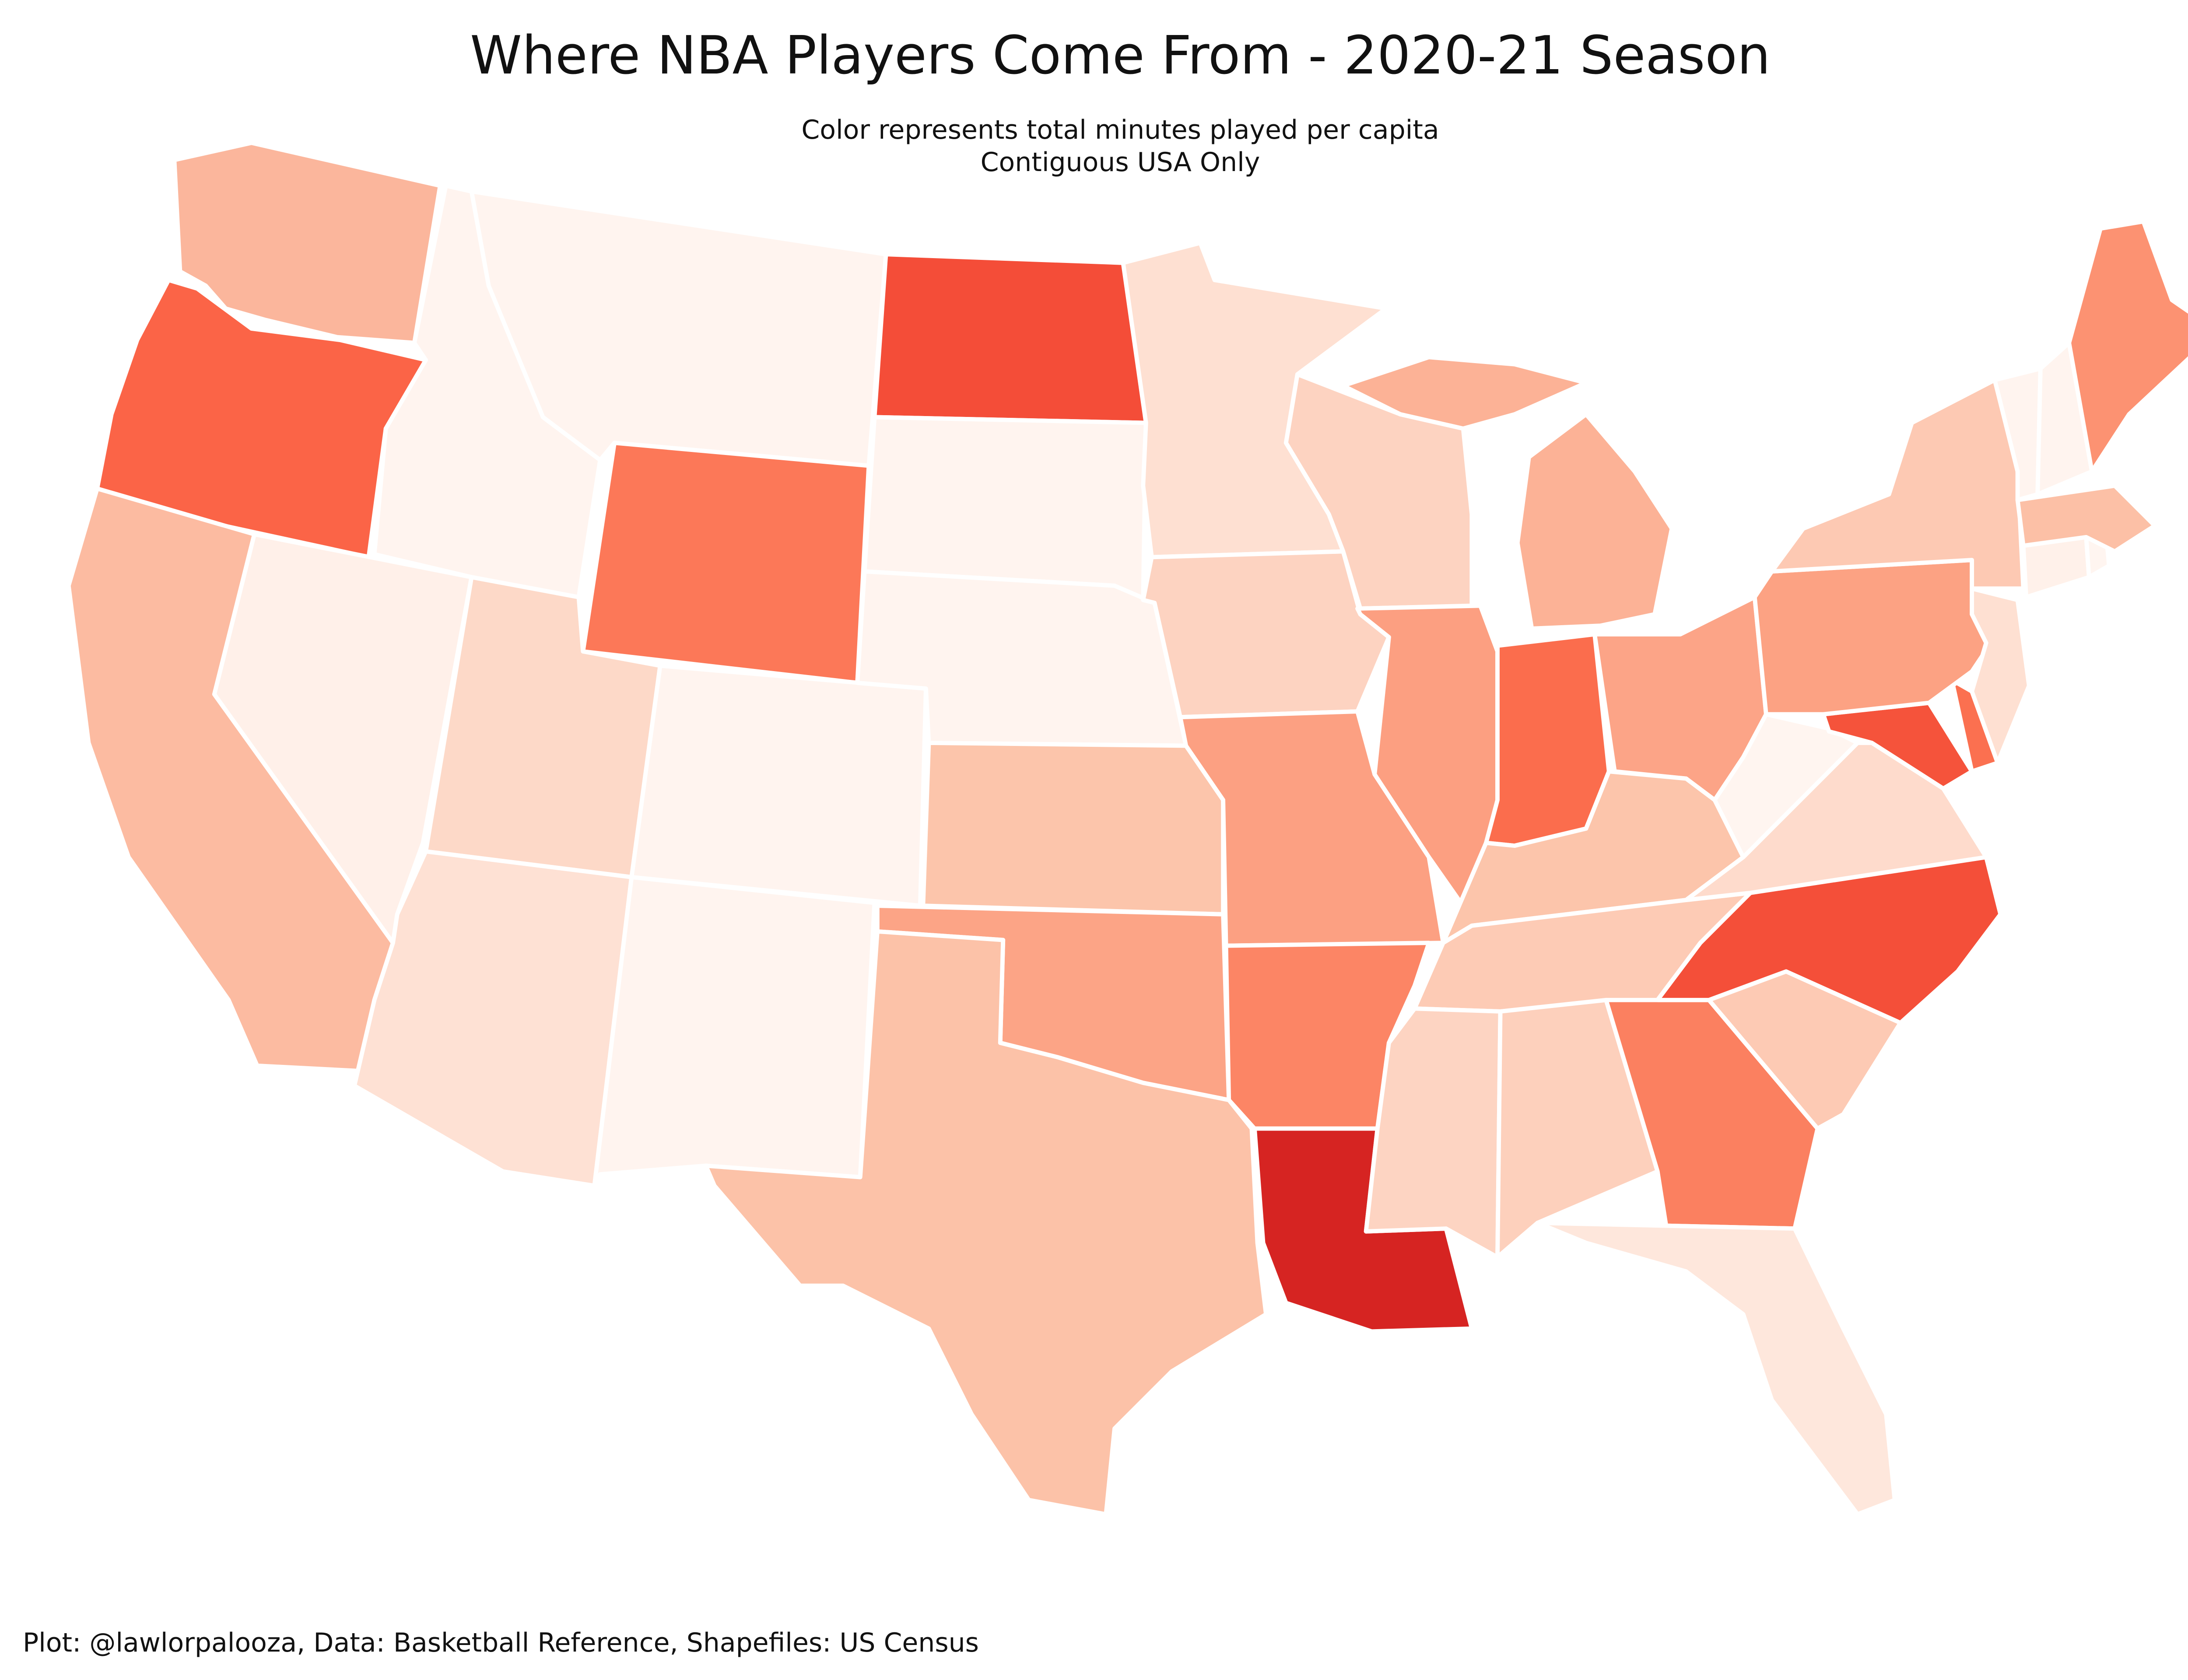 The width and height of the screenshot is (2188, 1680). Describe the element at coordinates (307, 242) in the screenshot. I see `state-wa` at that location.